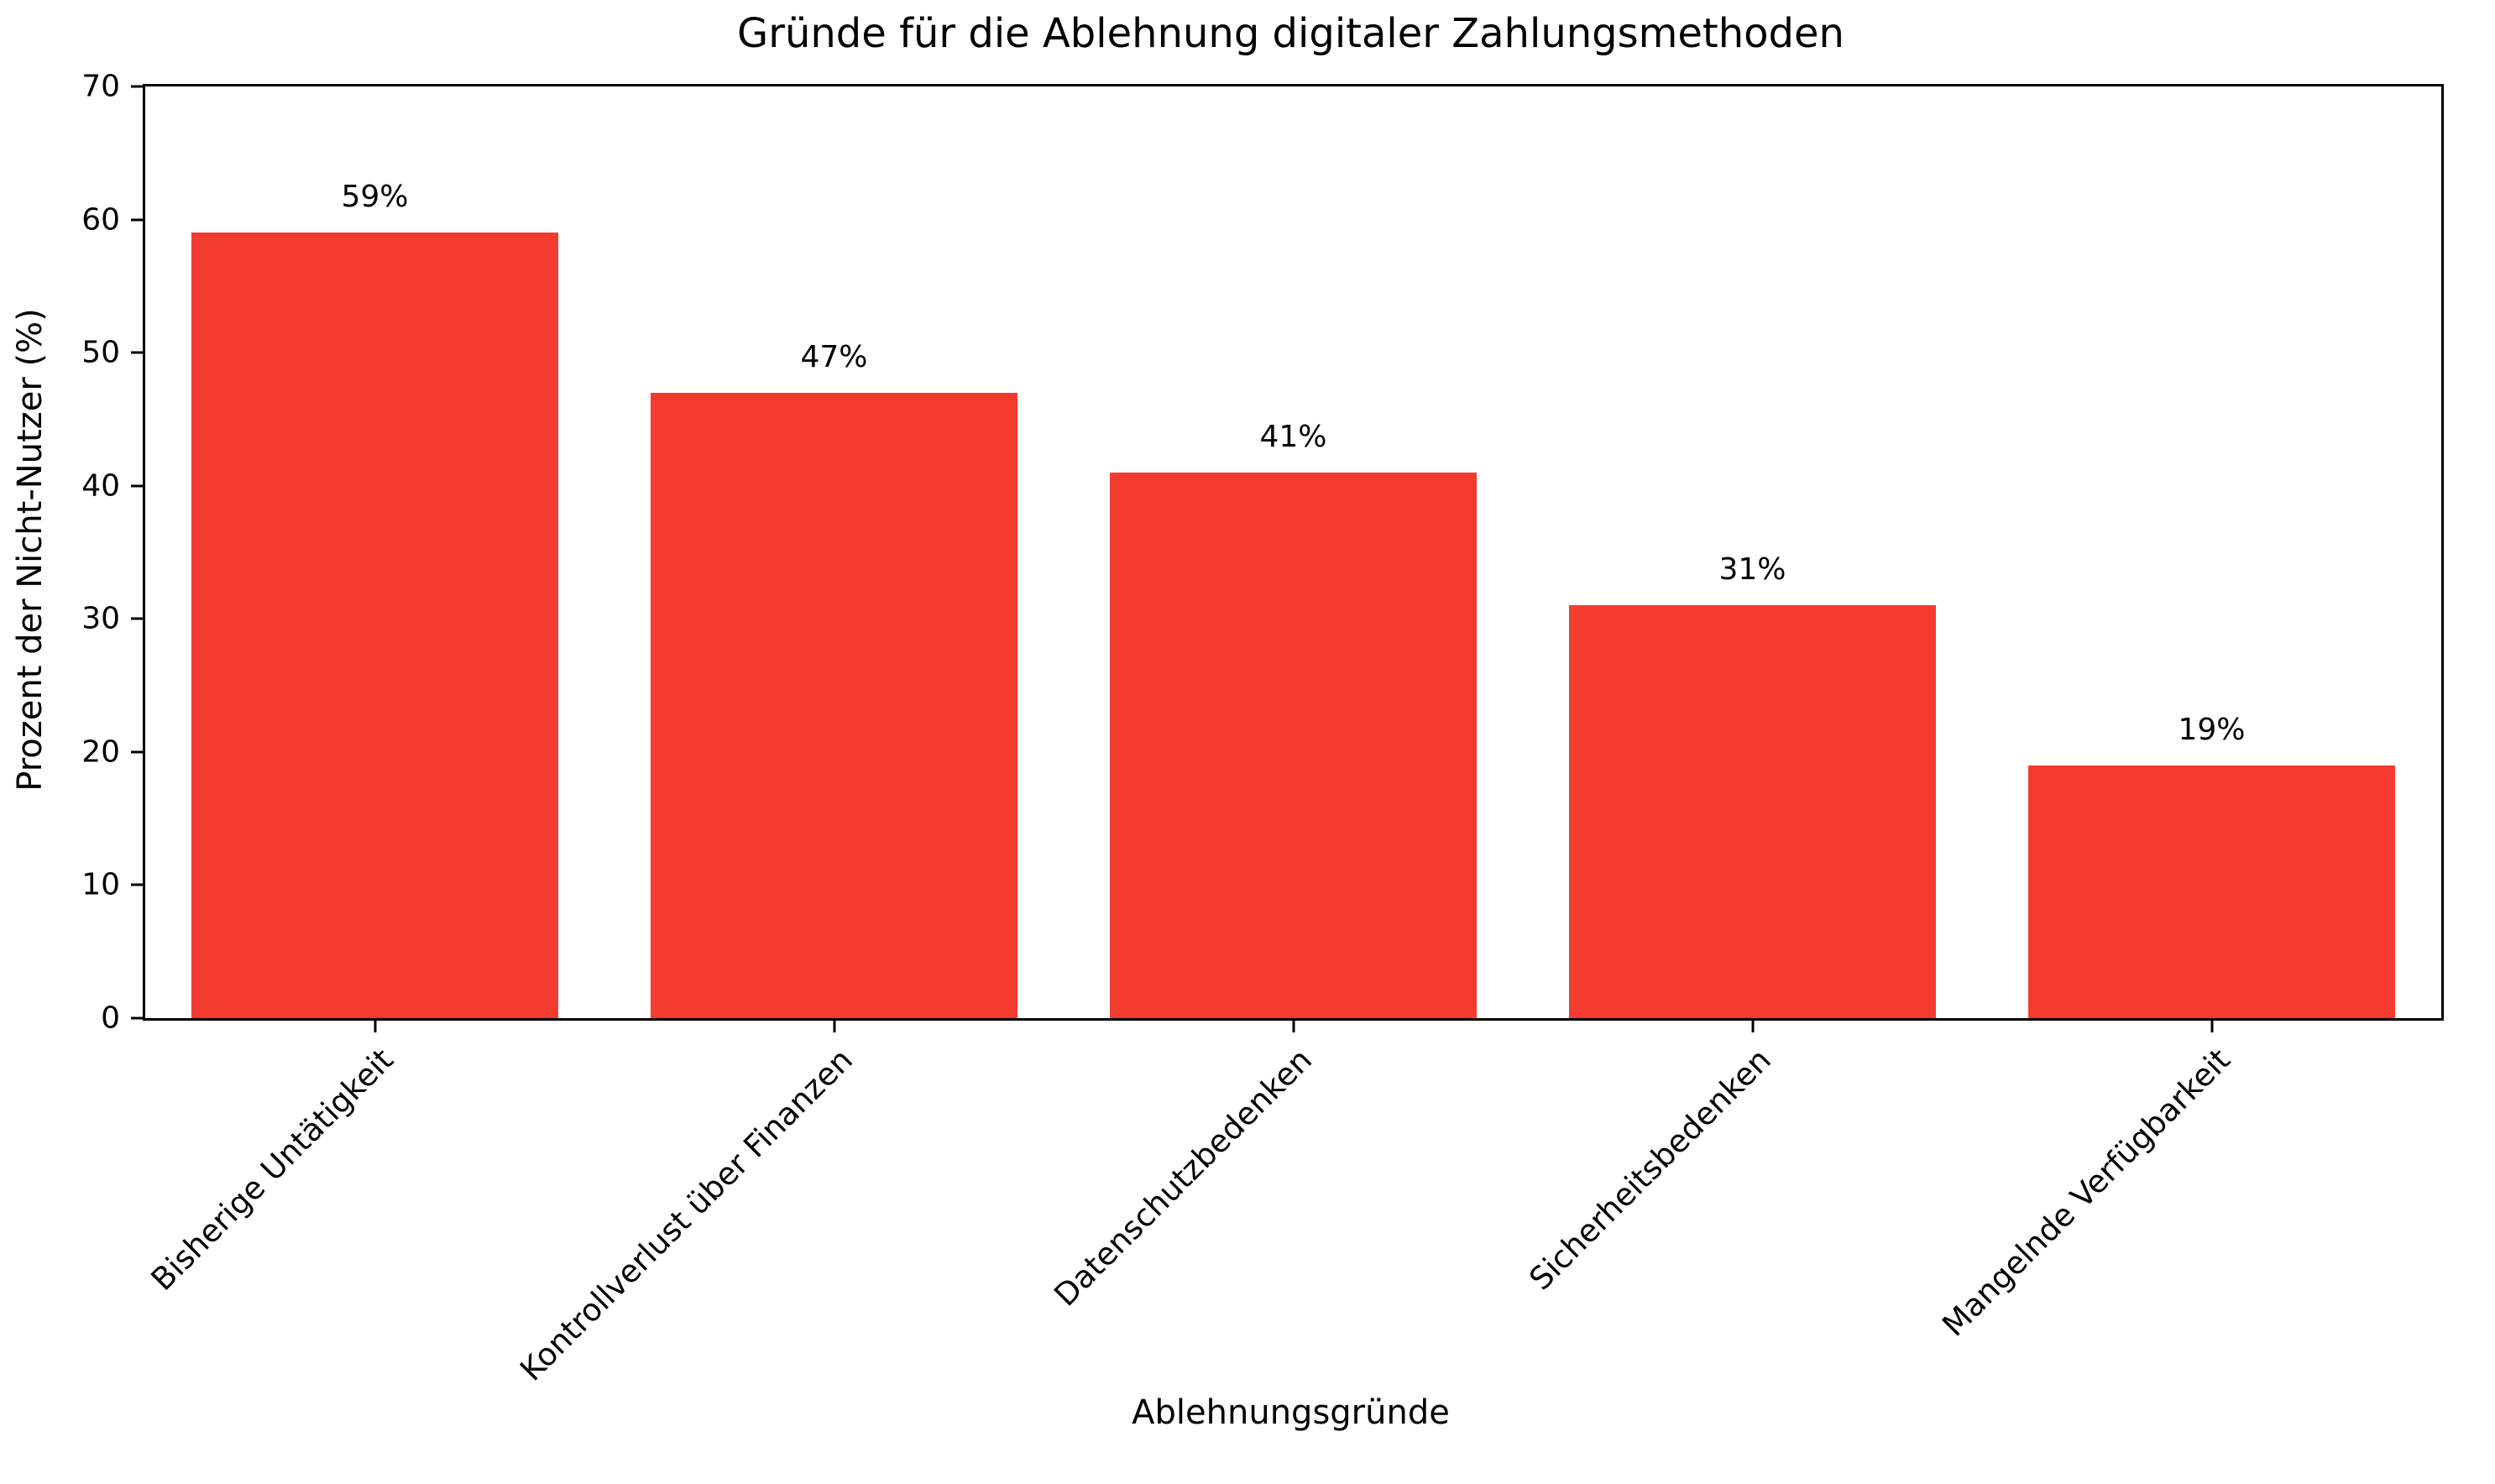 Image resolution: width=2495 pixels, height=1484 pixels. What do you see at coordinates (100, 352) in the screenshot?
I see `y-tick-label: 50` at bounding box center [100, 352].